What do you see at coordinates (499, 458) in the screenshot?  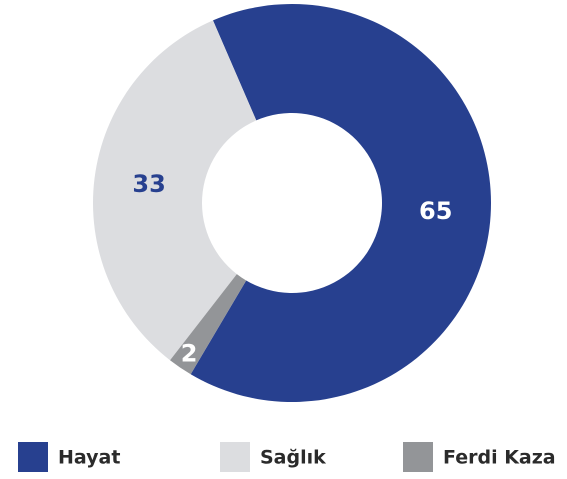 I see `legend-label: Ferdi Kaza` at bounding box center [499, 458].